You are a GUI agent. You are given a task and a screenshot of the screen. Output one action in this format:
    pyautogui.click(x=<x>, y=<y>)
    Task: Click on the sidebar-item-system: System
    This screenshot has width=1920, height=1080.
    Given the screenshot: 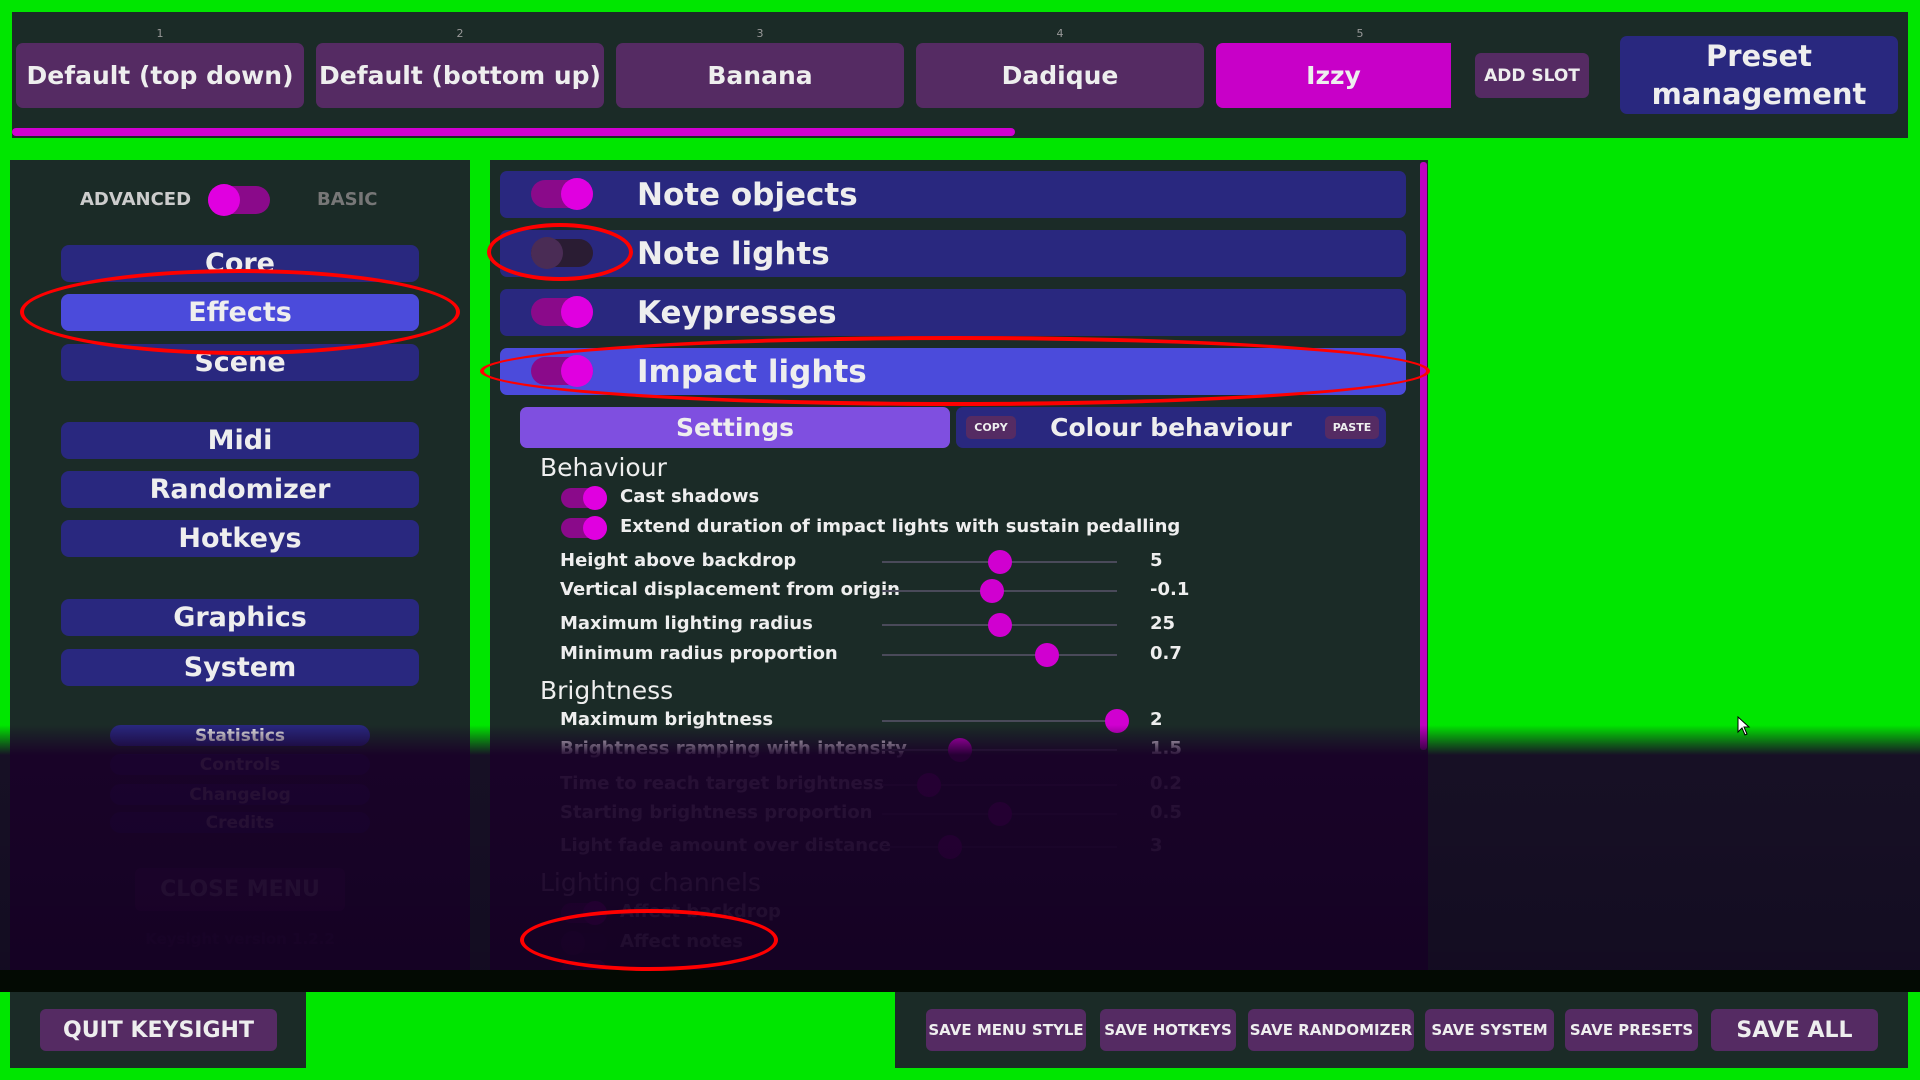 What is the action you would take?
    pyautogui.click(x=240, y=667)
    